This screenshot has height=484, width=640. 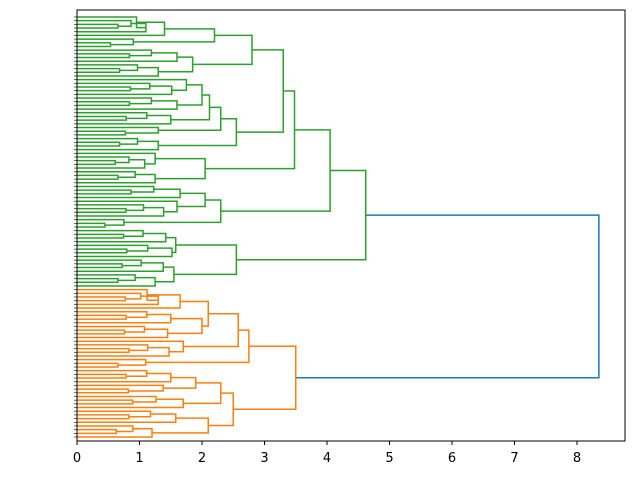 I want to click on x-axis: 0 1 2 3 4 5 6 7 8, so click(x=327, y=453).